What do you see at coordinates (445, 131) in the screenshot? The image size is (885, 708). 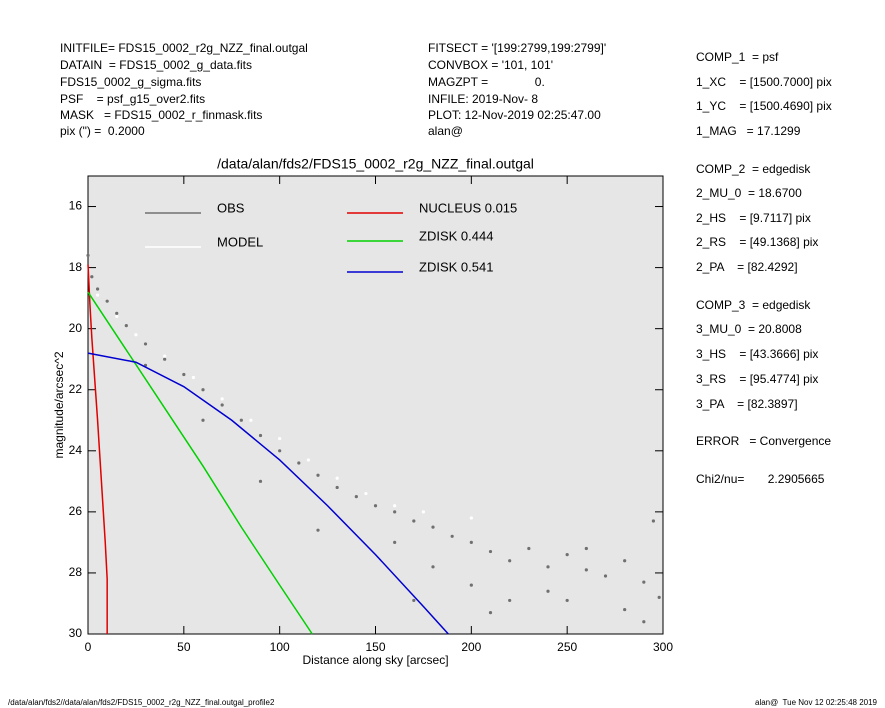 I see `header-line: alan@` at bounding box center [445, 131].